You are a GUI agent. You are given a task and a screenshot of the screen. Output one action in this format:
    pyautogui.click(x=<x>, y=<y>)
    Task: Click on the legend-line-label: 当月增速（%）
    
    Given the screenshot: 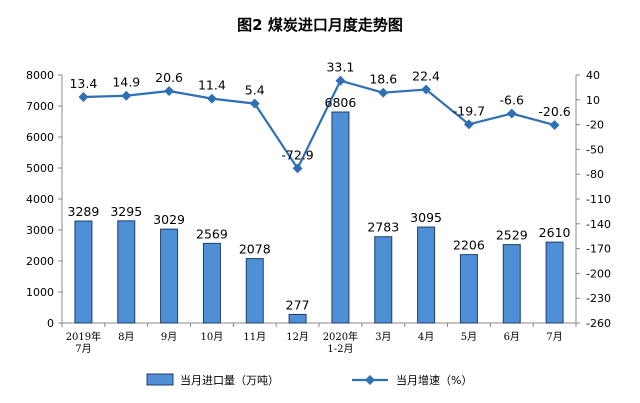 What is the action you would take?
    pyautogui.click(x=434, y=380)
    